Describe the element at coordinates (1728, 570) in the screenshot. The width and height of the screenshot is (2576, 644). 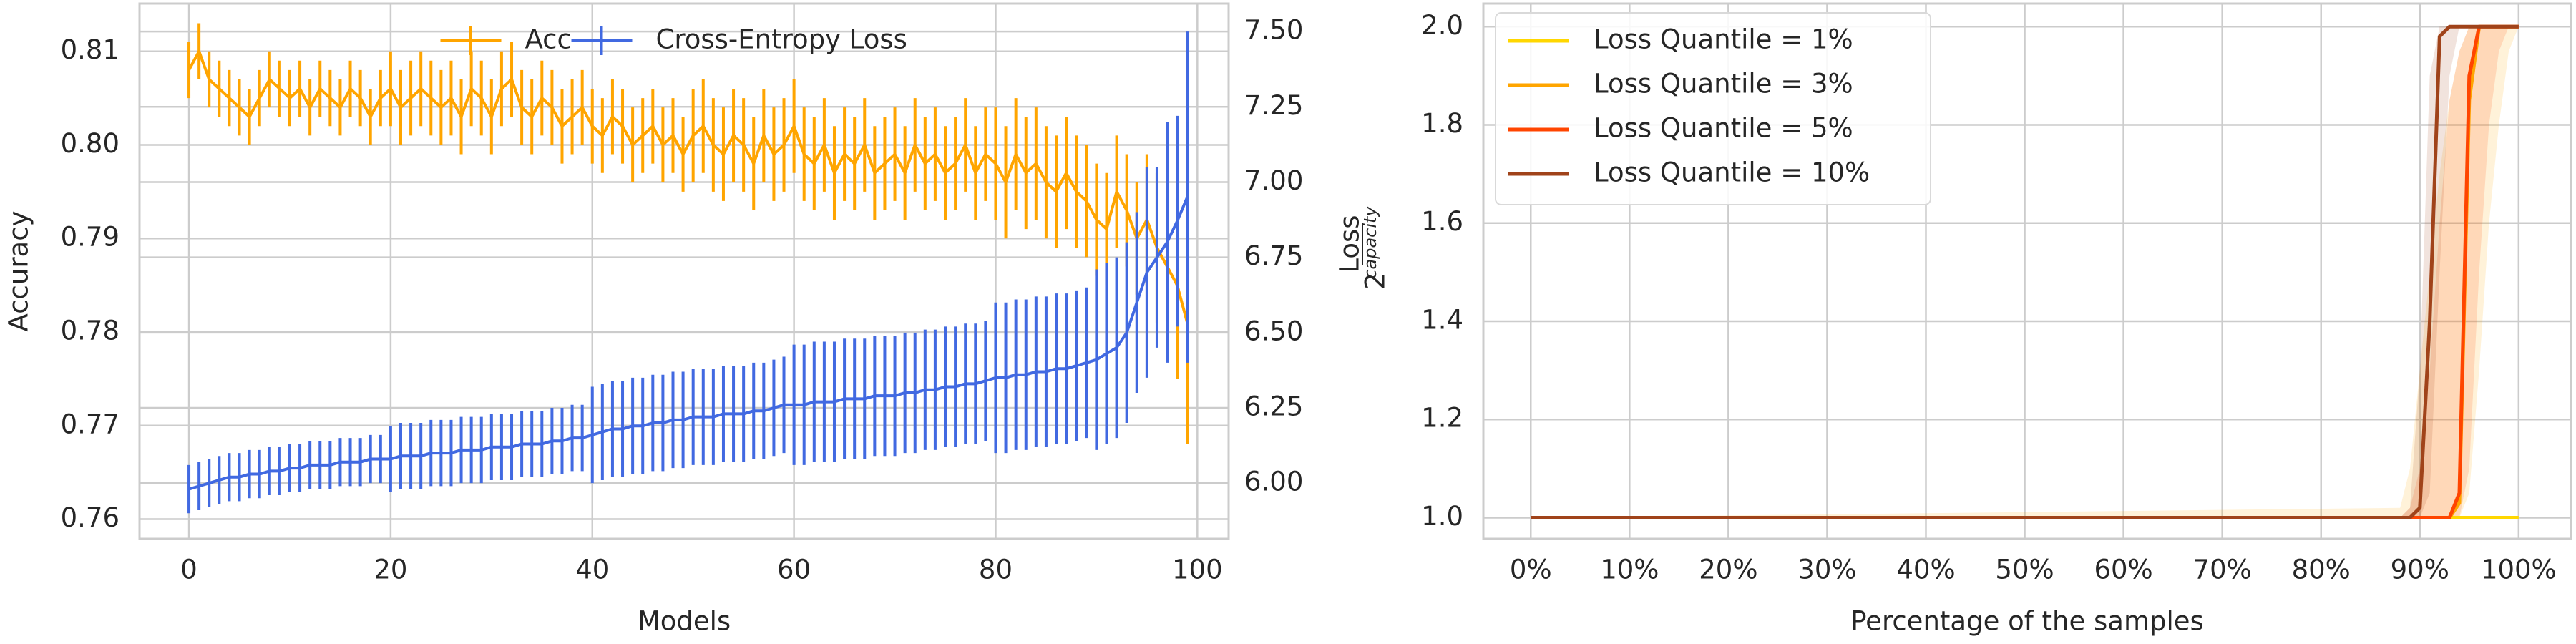
I see `x-tick-label: 20%` at that location.